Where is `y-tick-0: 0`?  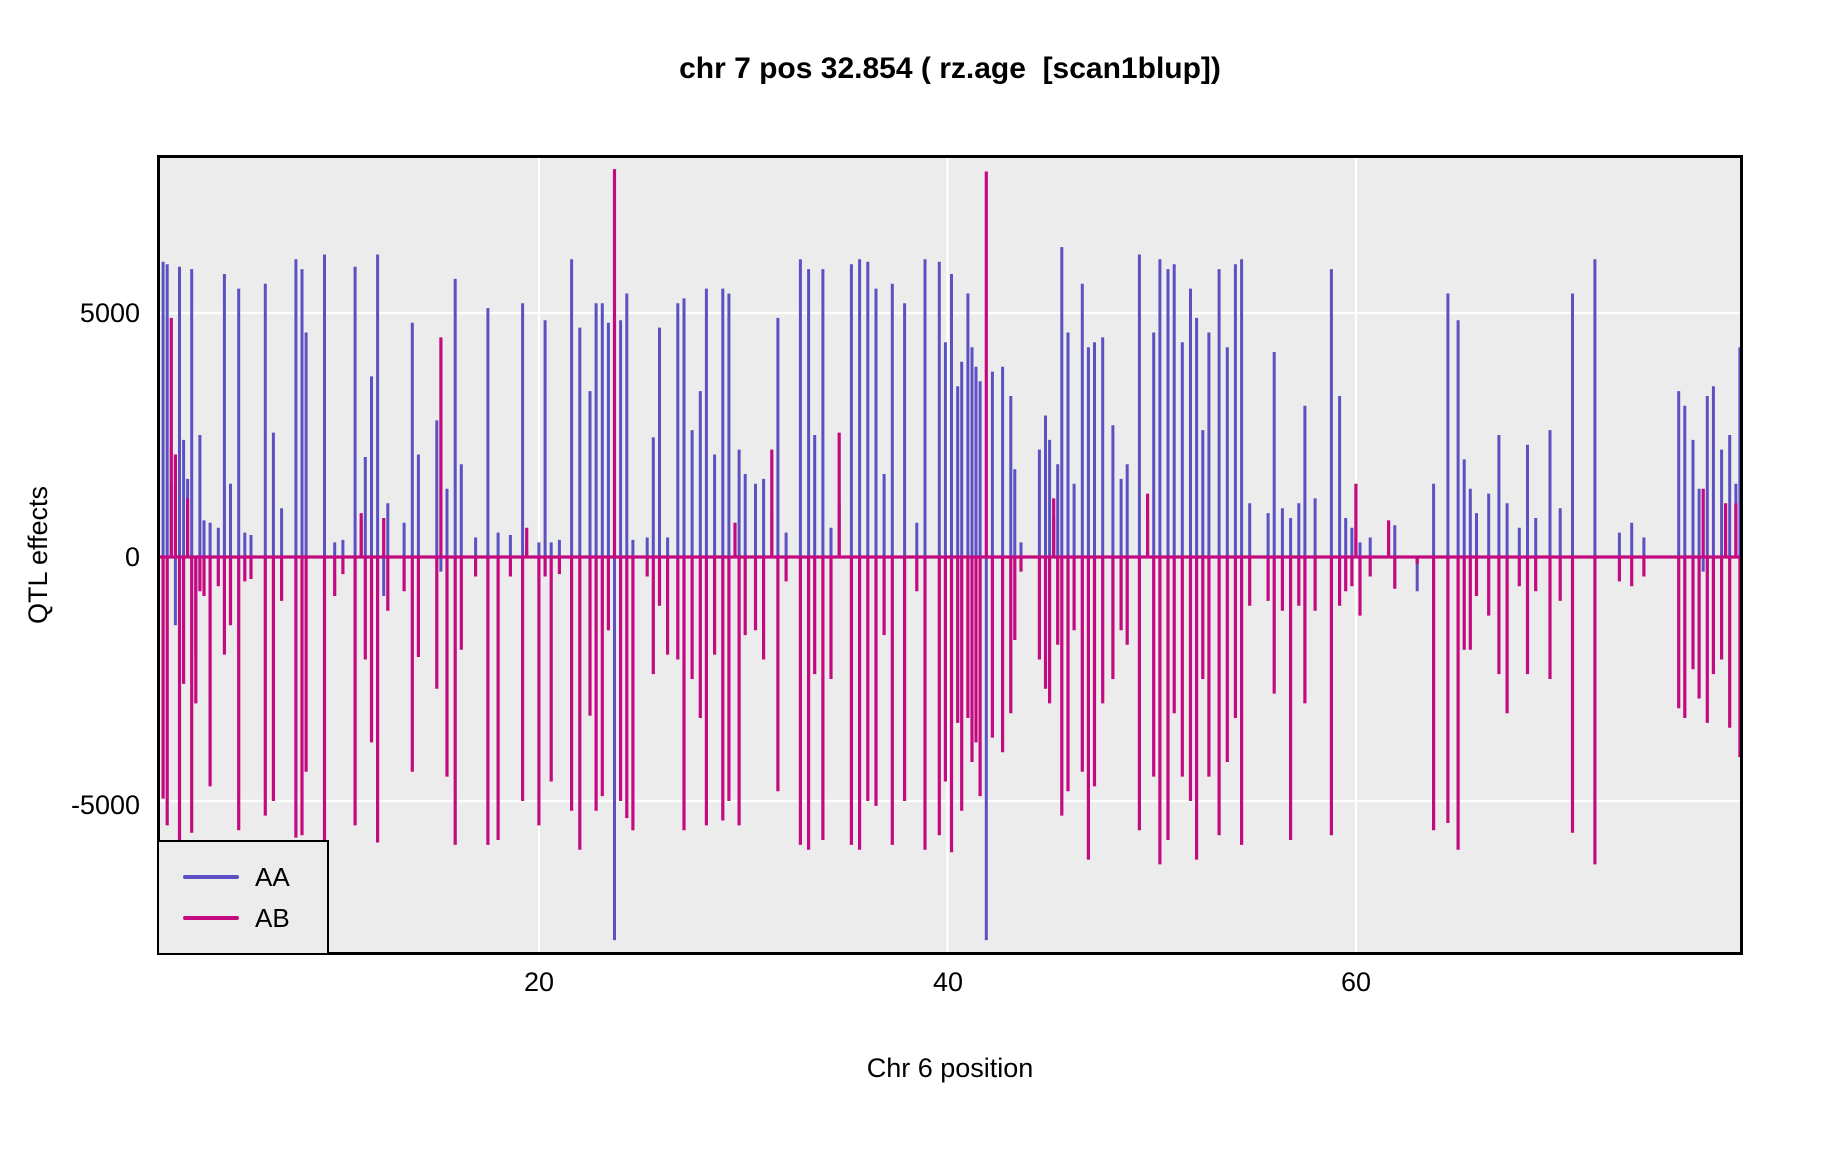 y-tick-0: 0 is located at coordinates (132, 557).